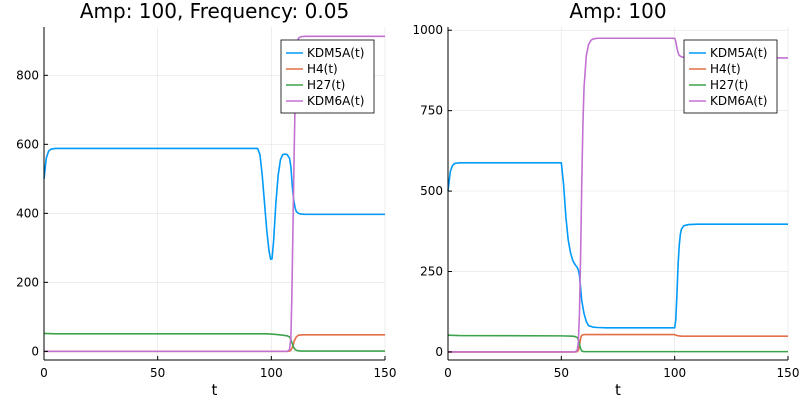 Image resolution: width=800 pixels, height=400 pixels. What do you see at coordinates (214, 11) in the screenshot?
I see `chart-title: Amp: 100, Frequency: 0.05` at bounding box center [214, 11].